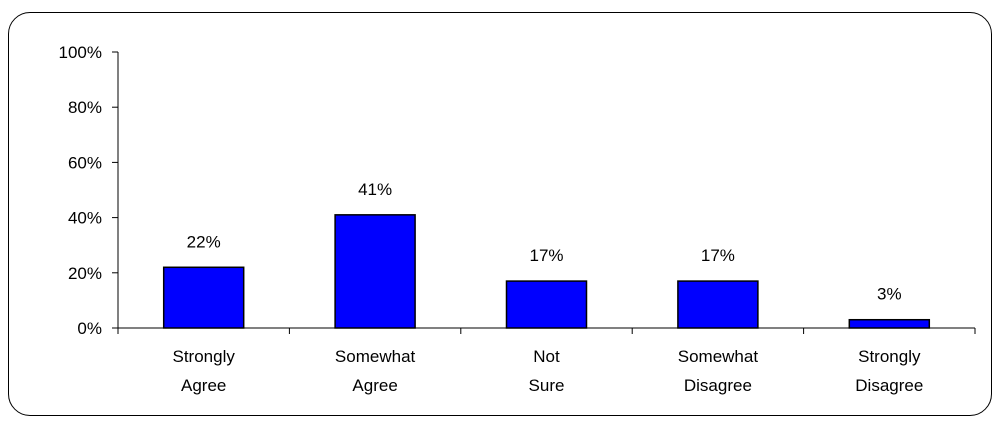 The width and height of the screenshot is (1000, 421). I want to click on y-axis-ticks: 0% 20% 40% 60% 80% 100%, so click(88, 190).